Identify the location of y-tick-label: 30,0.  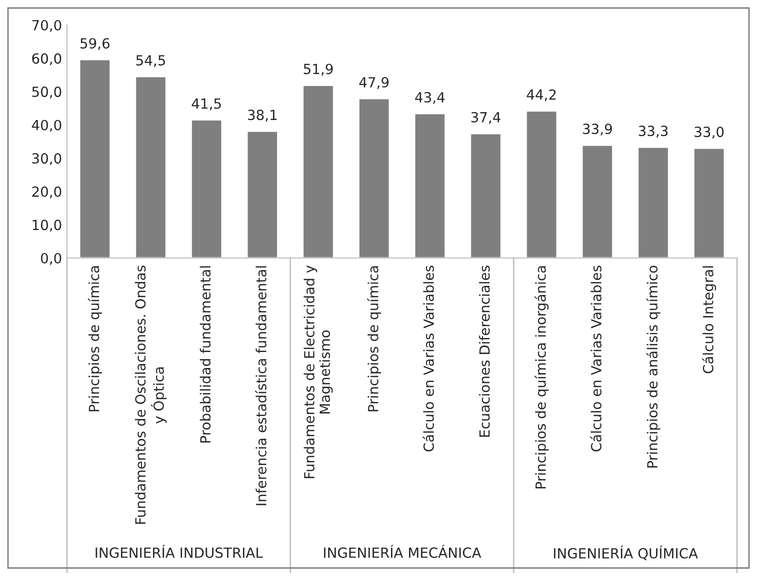
(47, 159).